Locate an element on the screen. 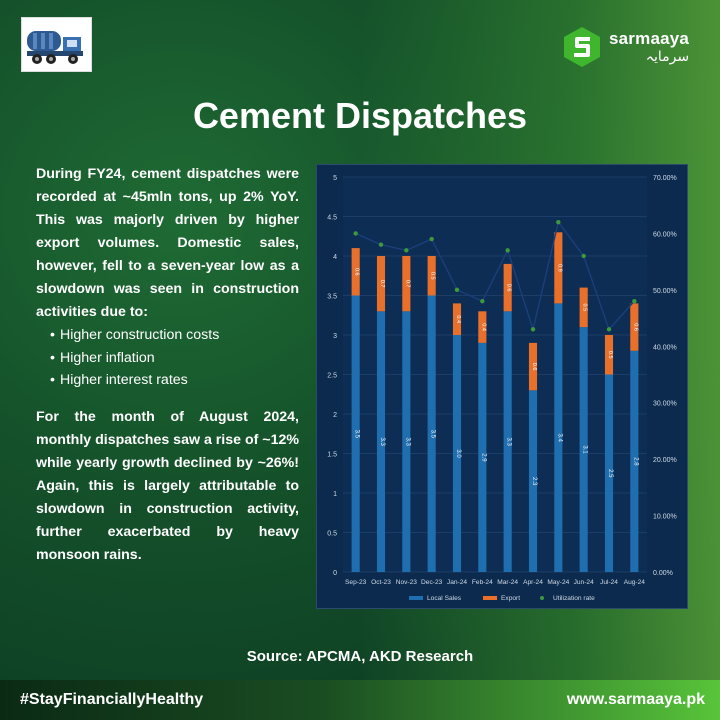 The height and width of the screenshot is (720, 720). list-item: • Higher inflation is located at coordinates (102, 357).